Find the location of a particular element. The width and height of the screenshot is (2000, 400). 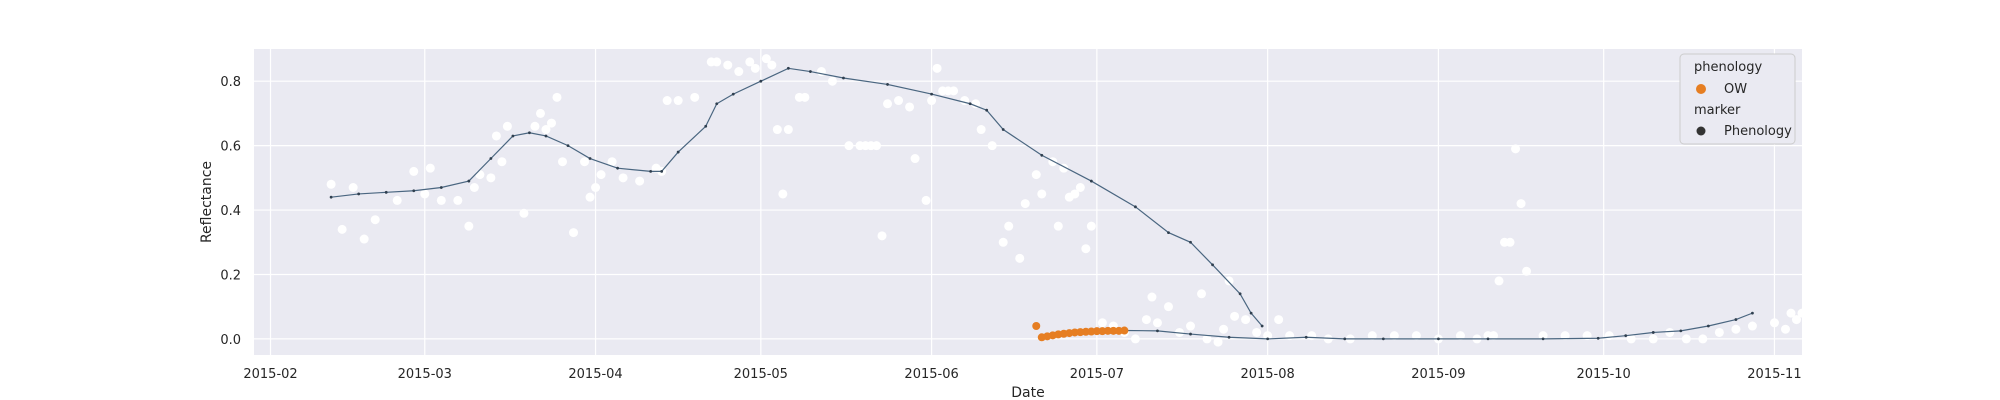

legend-label-ow: OW is located at coordinates (1735, 89).